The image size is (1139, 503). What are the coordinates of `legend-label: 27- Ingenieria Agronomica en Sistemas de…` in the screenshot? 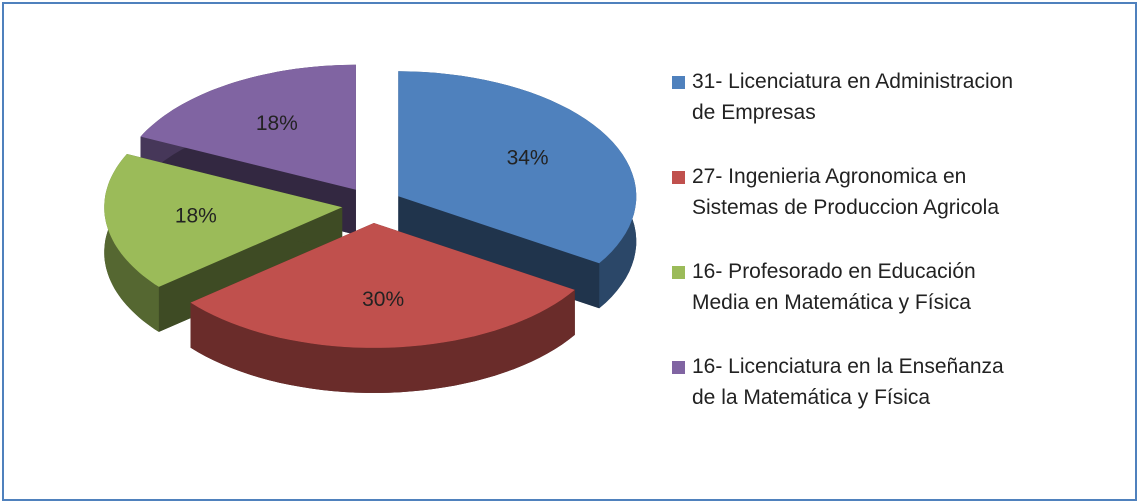 It's located at (845, 192).